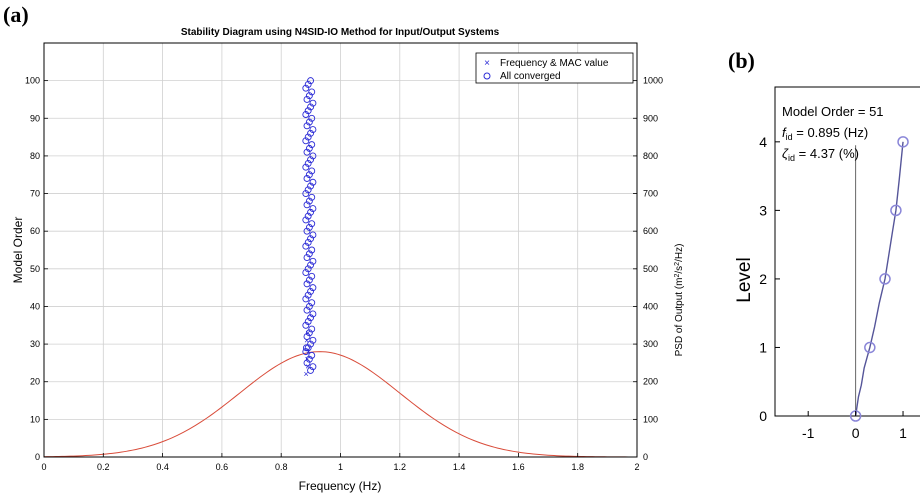 The width and height of the screenshot is (920, 494). Describe the element at coordinates (650, 306) in the screenshot. I see `y2-tick-label: 400` at that location.